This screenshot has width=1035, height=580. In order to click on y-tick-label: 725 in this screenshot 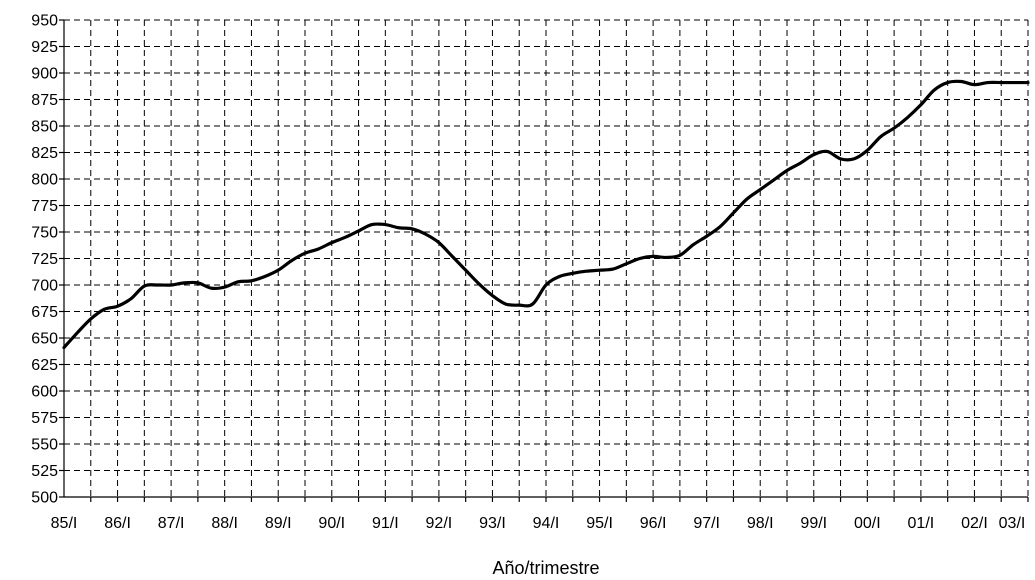, I will do `click(44, 259)`.